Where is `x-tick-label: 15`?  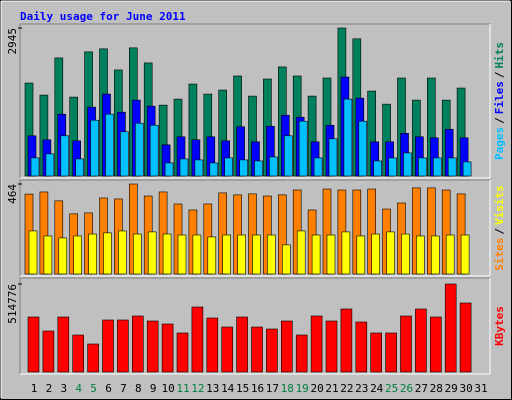 x-tick-label: 15 is located at coordinates (242, 388).